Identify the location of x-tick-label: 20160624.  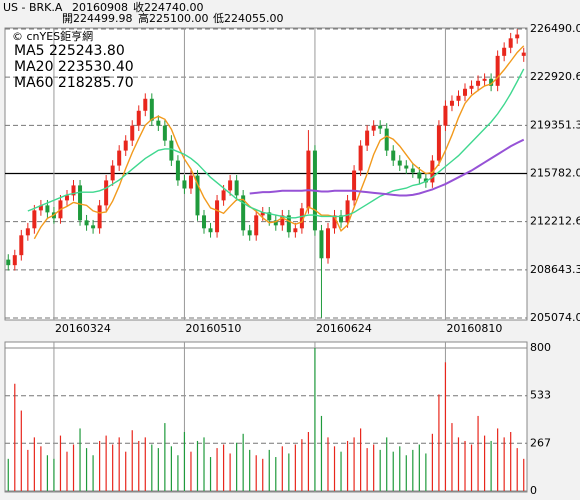
(344, 328).